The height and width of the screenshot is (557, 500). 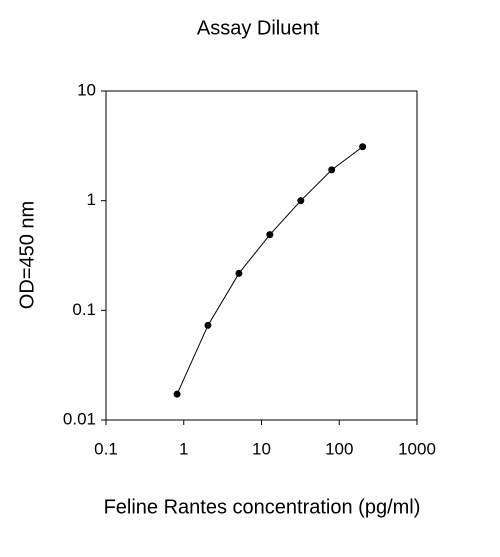 I want to click on x-axis-label: Feline Rantes concentration (pg/ml), so click(x=262, y=507).